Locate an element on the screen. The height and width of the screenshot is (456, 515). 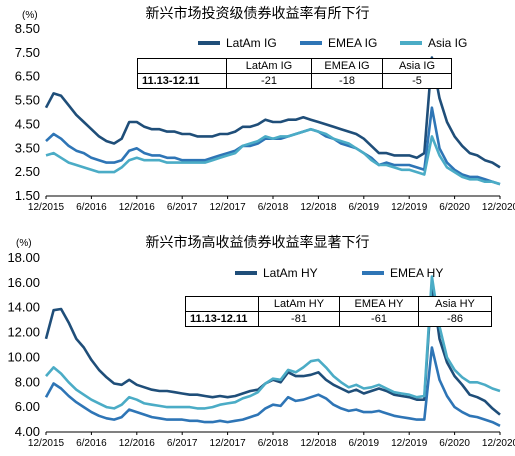
legend-item-latam-hy: LatAm HY is located at coordinates (276, 273).